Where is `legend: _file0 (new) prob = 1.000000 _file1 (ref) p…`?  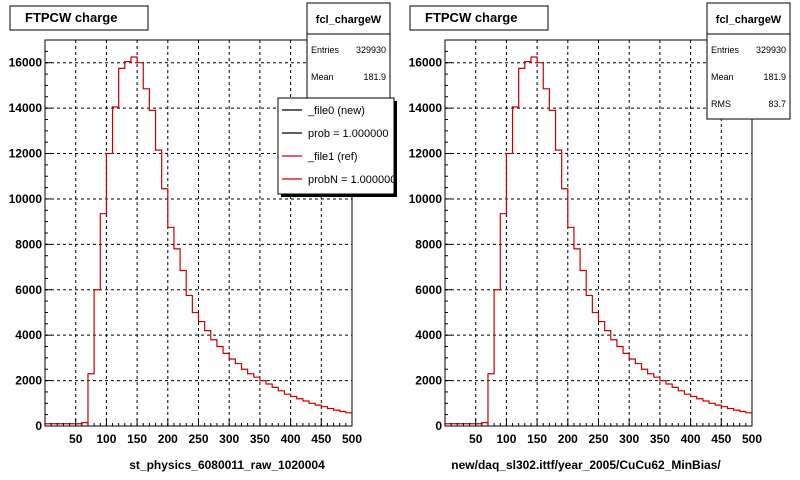 legend: _file0 (new) prob = 1.000000 _file1 (ref) p… is located at coordinates (337, 147).